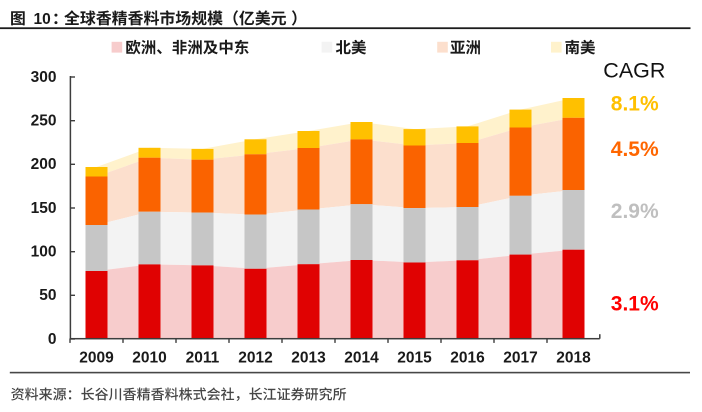  What do you see at coordinates (520, 358) in the screenshot?
I see `svg-text: 2017` at bounding box center [520, 358].